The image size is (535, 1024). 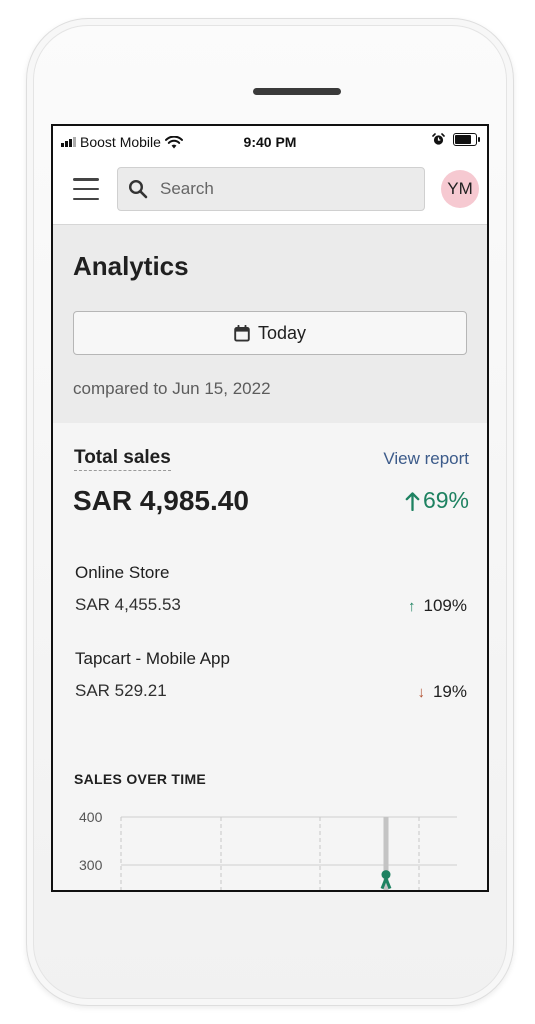 What do you see at coordinates (438, 139) in the screenshot?
I see `alarm-icon` at bounding box center [438, 139].